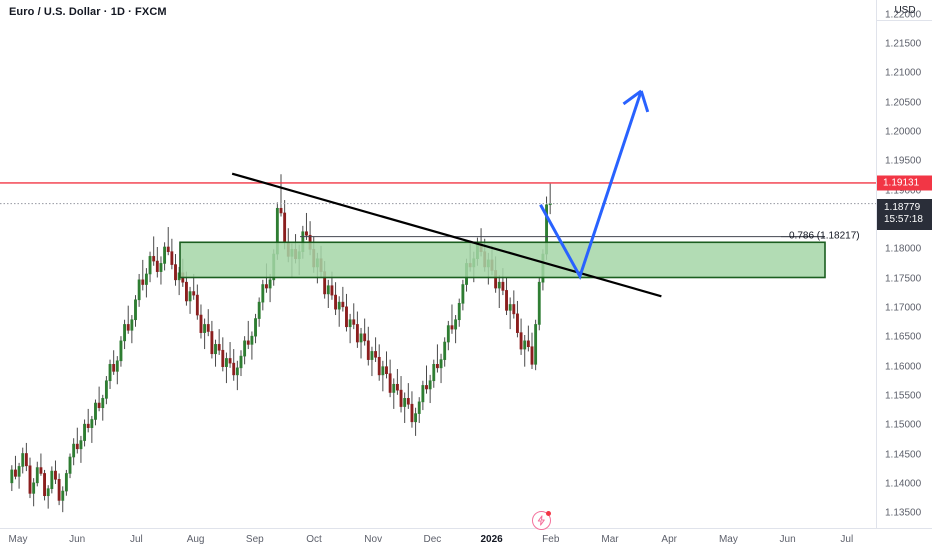 Image resolution: width=932 pixels, height=550 pixels. What do you see at coordinates (548, 513) in the screenshot?
I see `notification-dot-icon` at bounding box center [548, 513].